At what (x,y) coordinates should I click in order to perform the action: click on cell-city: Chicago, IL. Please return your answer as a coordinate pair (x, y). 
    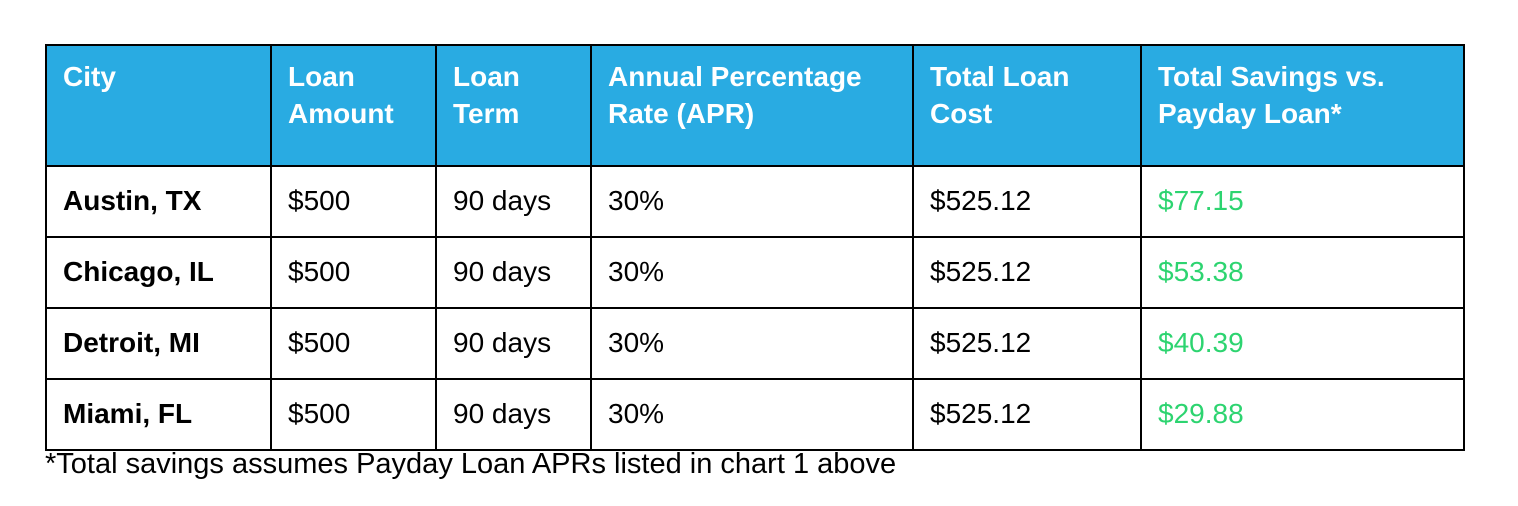
    Looking at the image, I should click on (158, 272).